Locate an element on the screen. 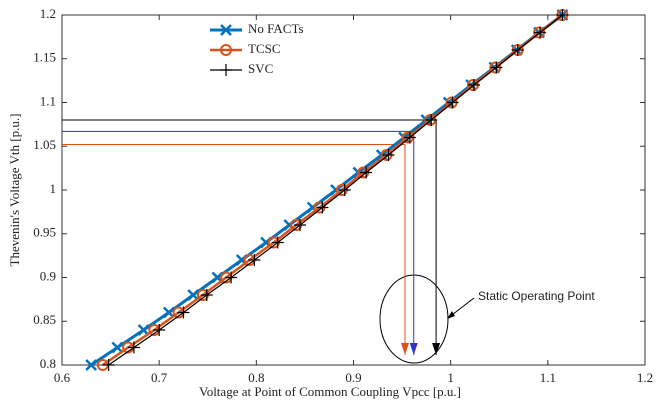 The width and height of the screenshot is (656, 408). y-tick-label: 1.1 is located at coordinates (48, 100).